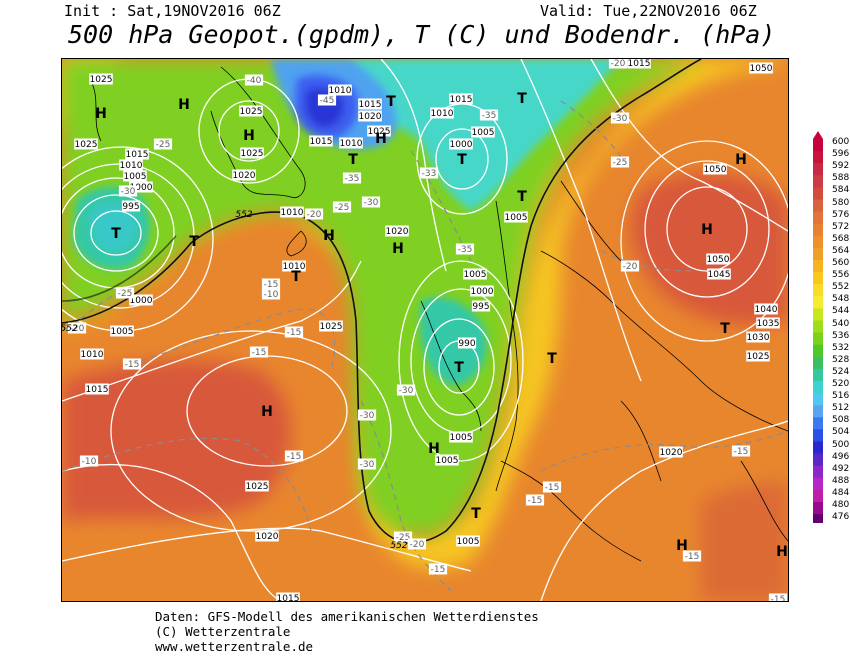  I want to click on legend-value: 512, so click(841, 408).